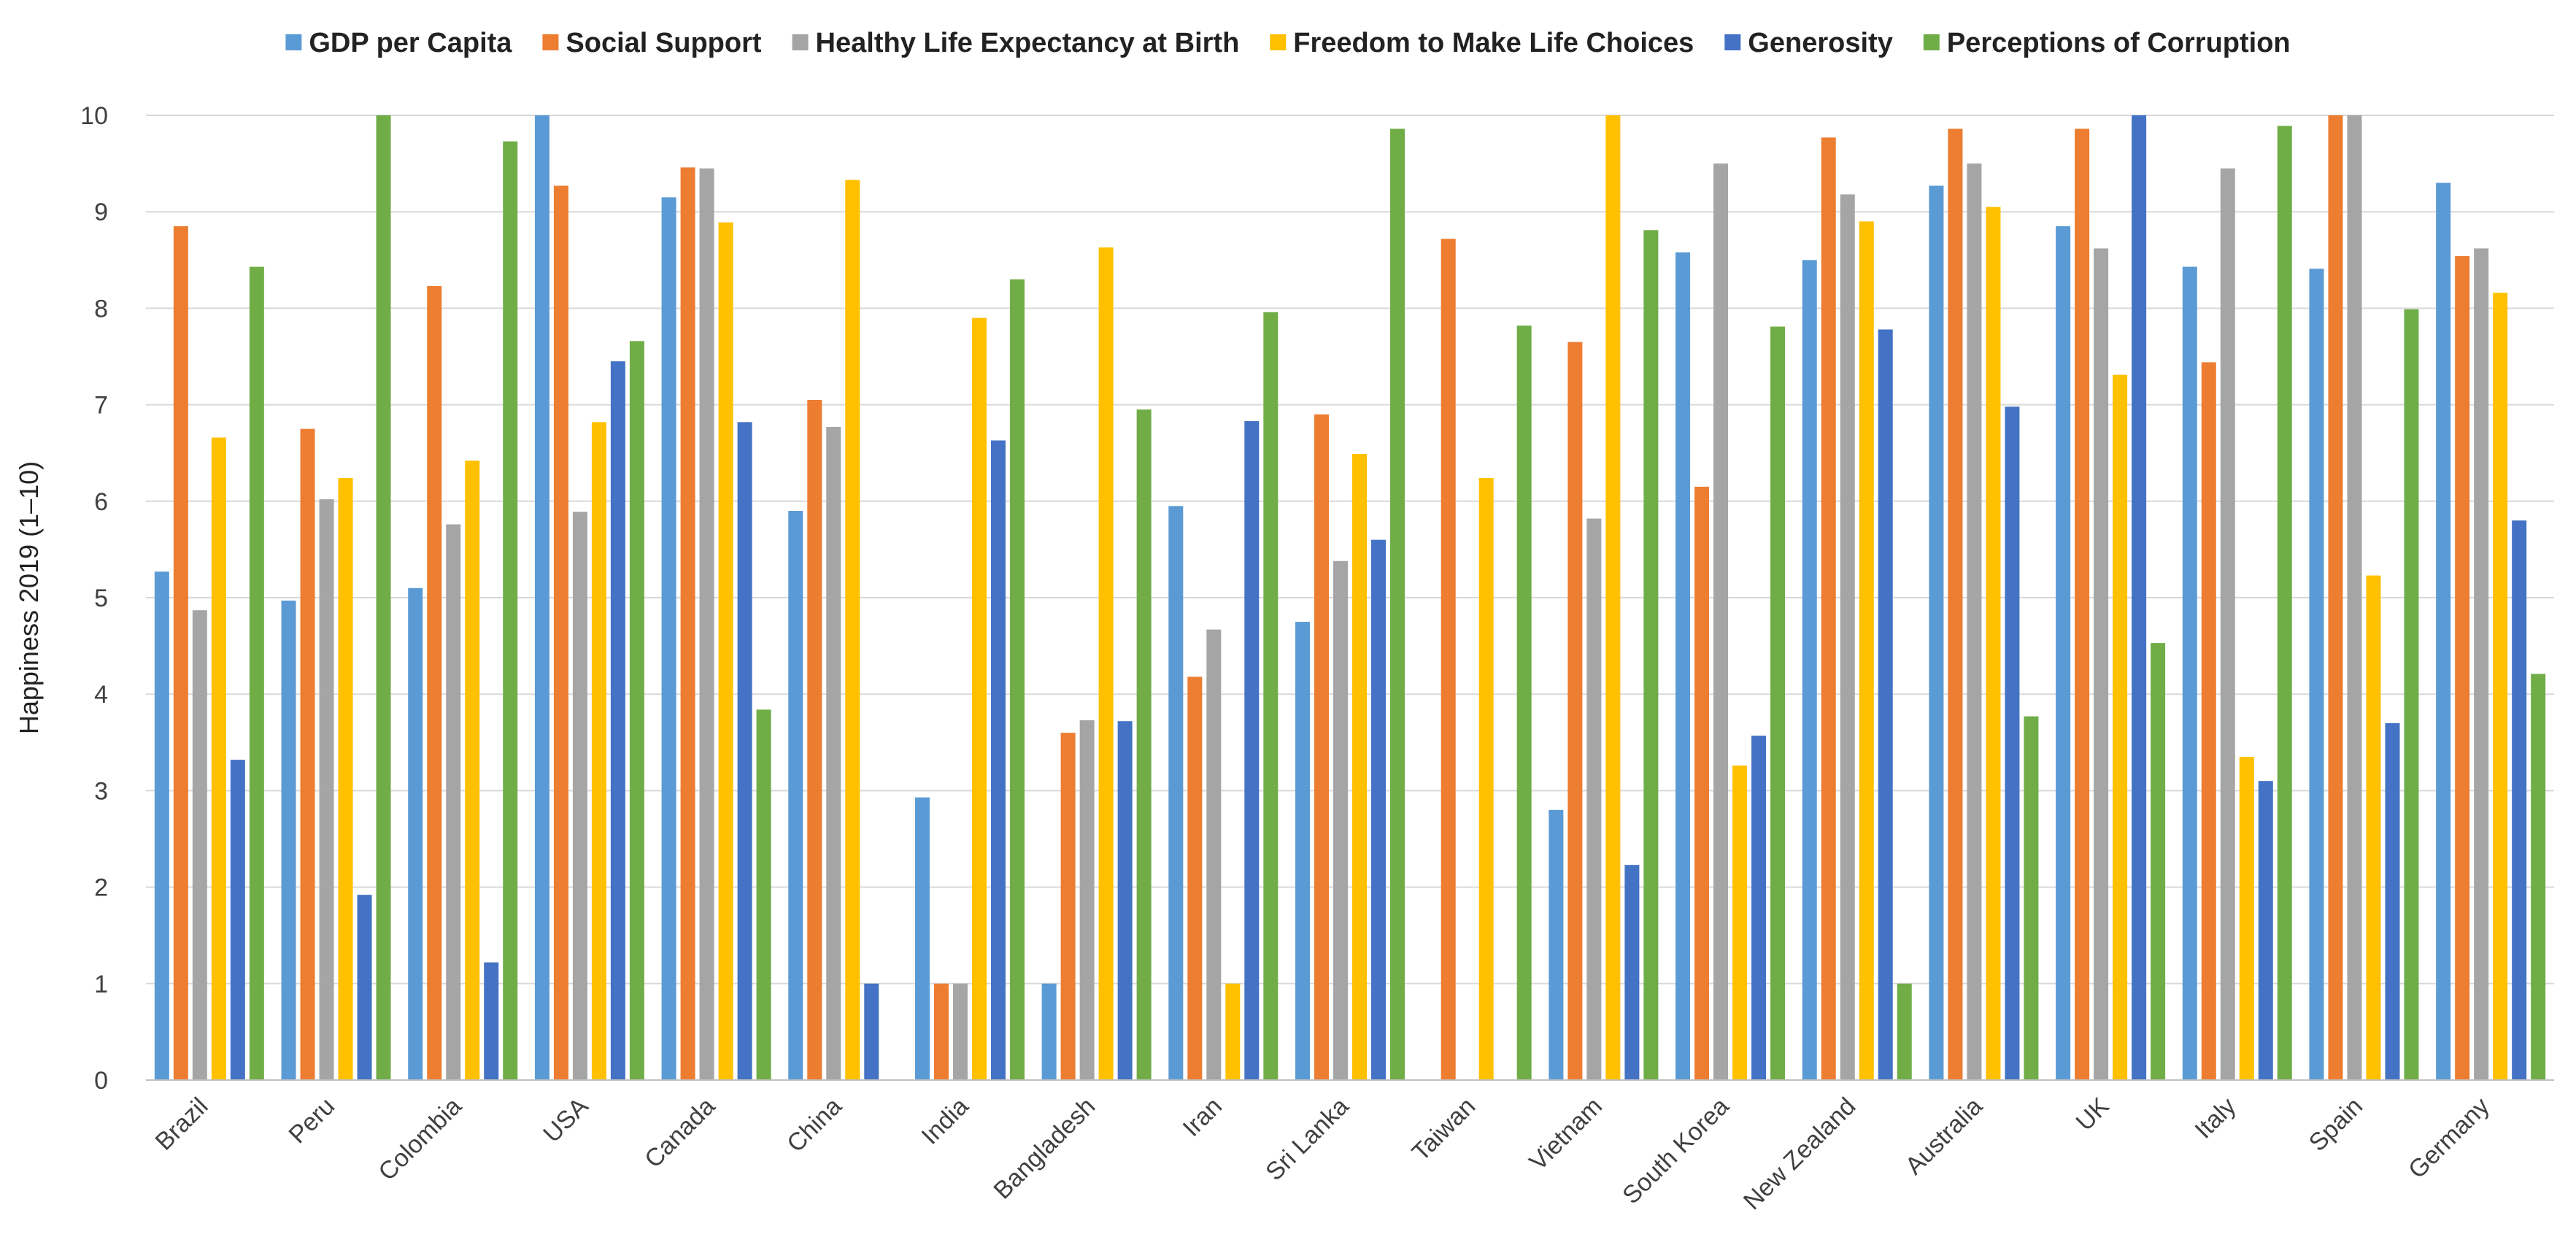 The image size is (2576, 1245). Describe the element at coordinates (2092, 1114) in the screenshot. I see `x-category-label: UK` at that location.